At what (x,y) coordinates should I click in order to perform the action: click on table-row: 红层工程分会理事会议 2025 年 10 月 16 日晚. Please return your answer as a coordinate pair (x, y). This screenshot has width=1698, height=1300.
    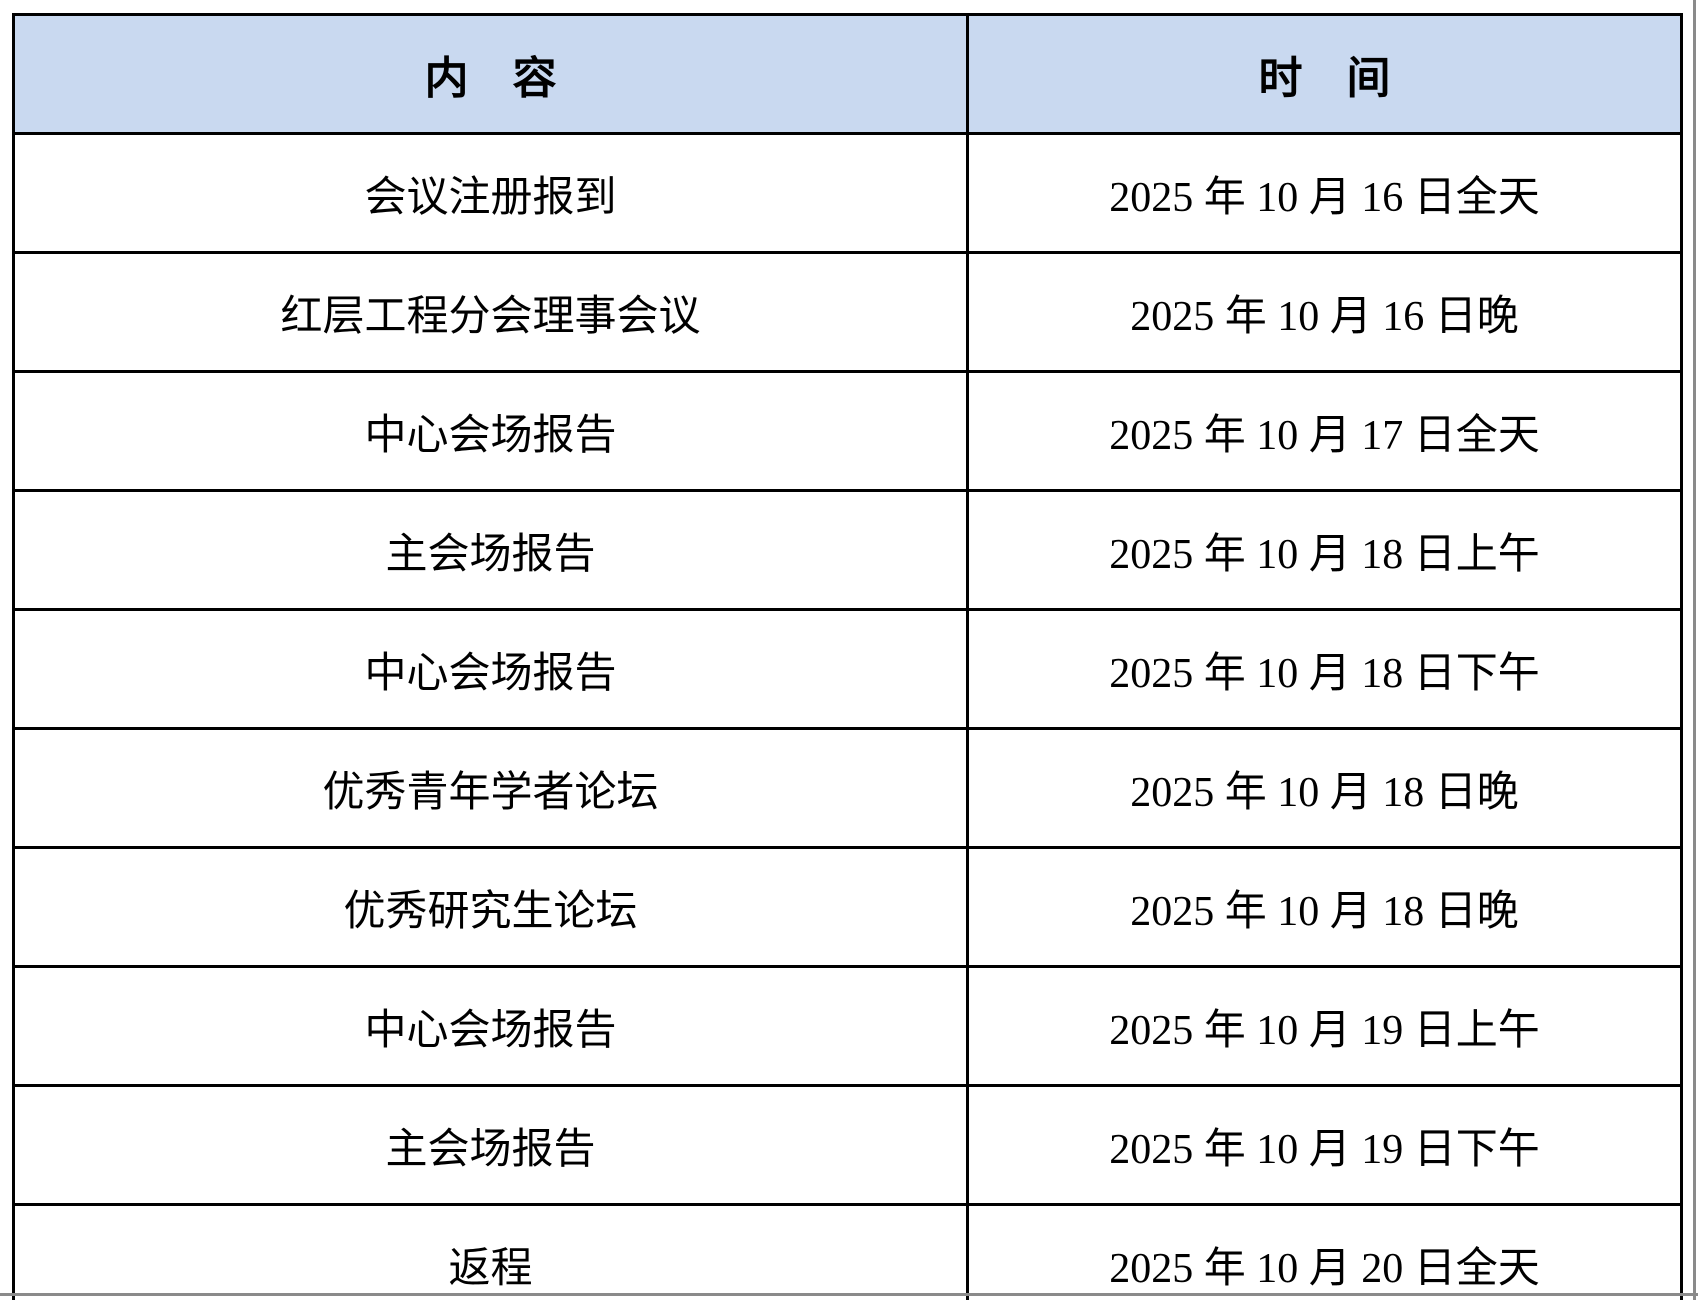
    Looking at the image, I should click on (847, 312).